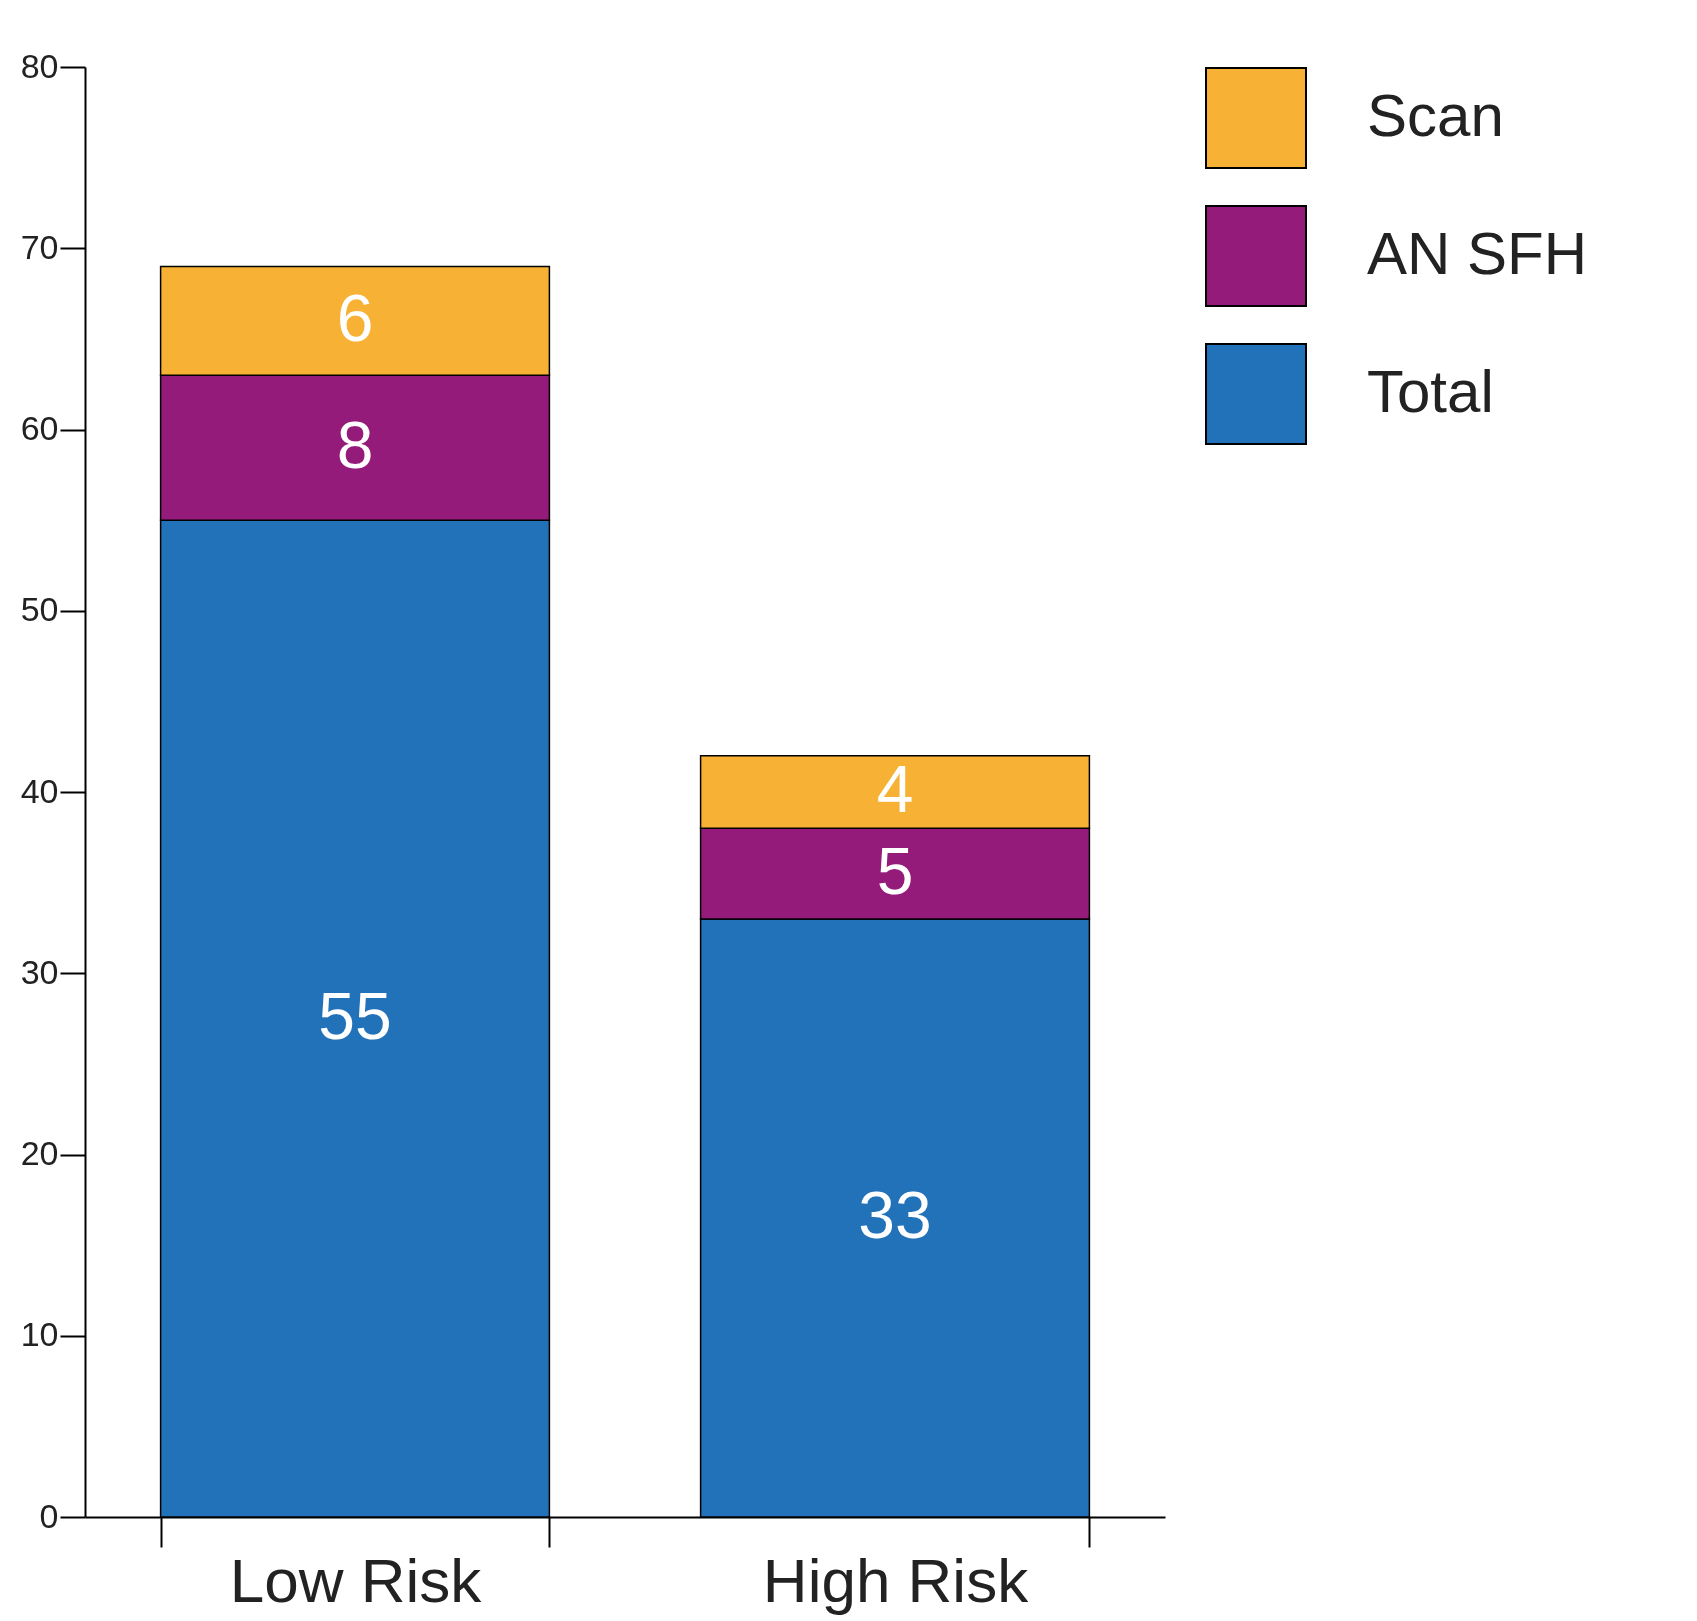  What do you see at coordinates (39, 246) in the screenshot?
I see `y-tick-label: 70` at bounding box center [39, 246].